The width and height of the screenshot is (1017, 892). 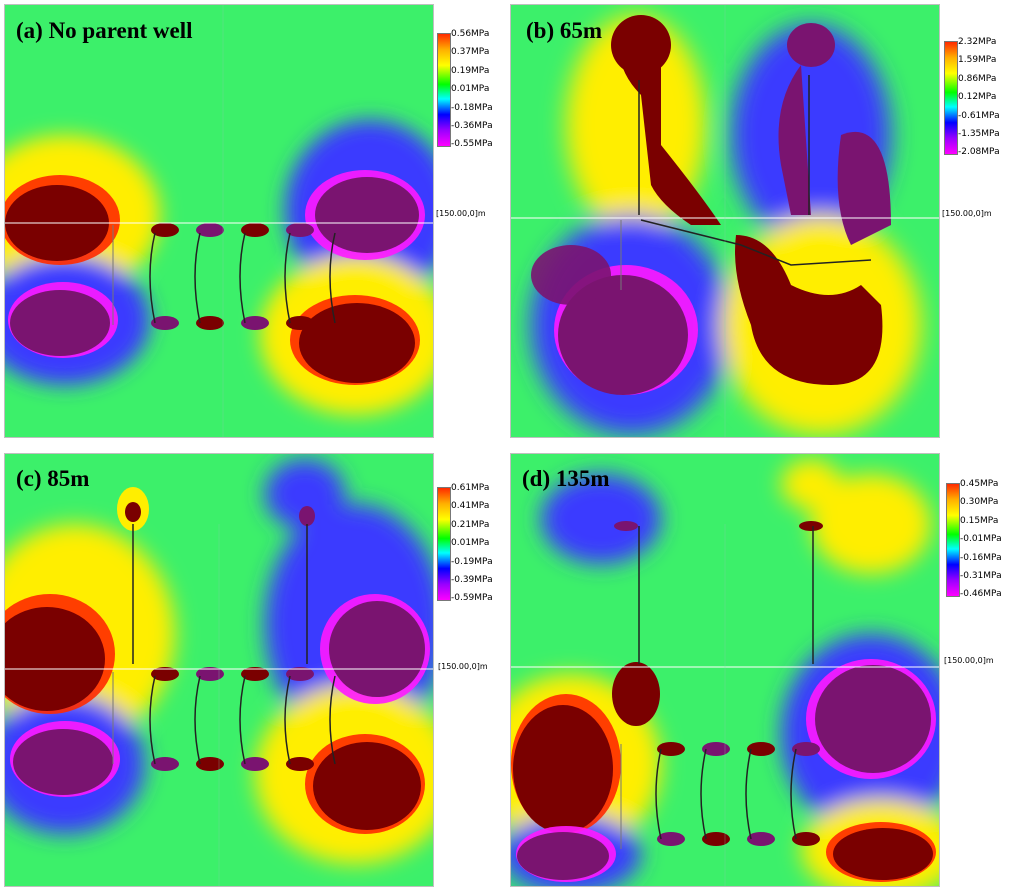 I want to click on legend-tick: 2.32MPa, so click(x=977, y=42).